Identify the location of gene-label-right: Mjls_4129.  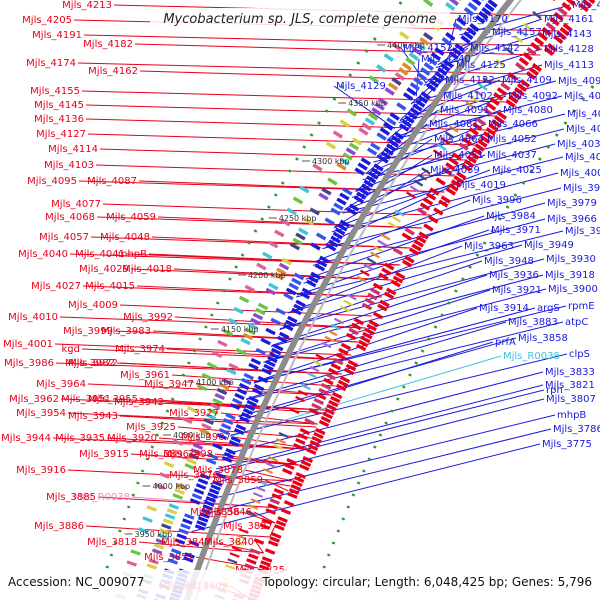
(361, 86).